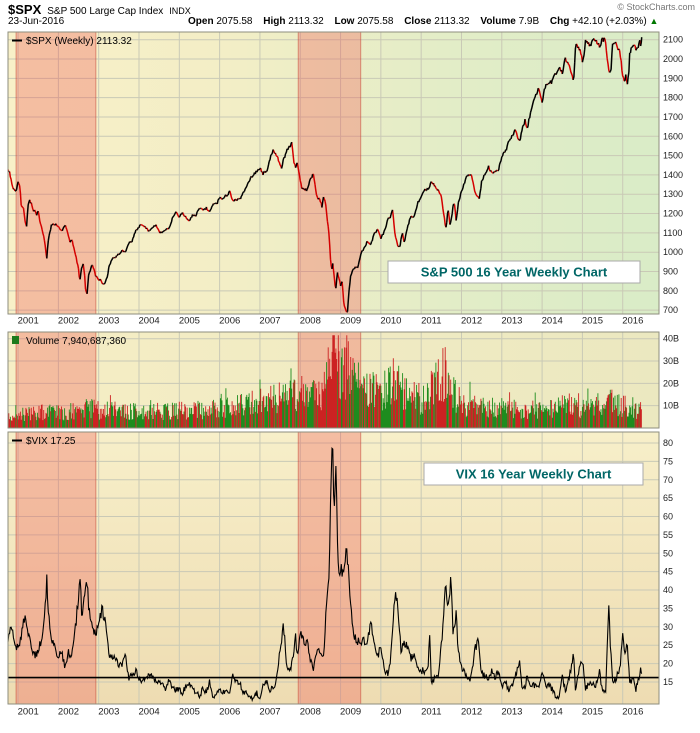 Image resolution: width=700 pixels, height=733 pixels. Describe the element at coordinates (670, 310) in the screenshot. I see `y-axis-label: 700` at that location.